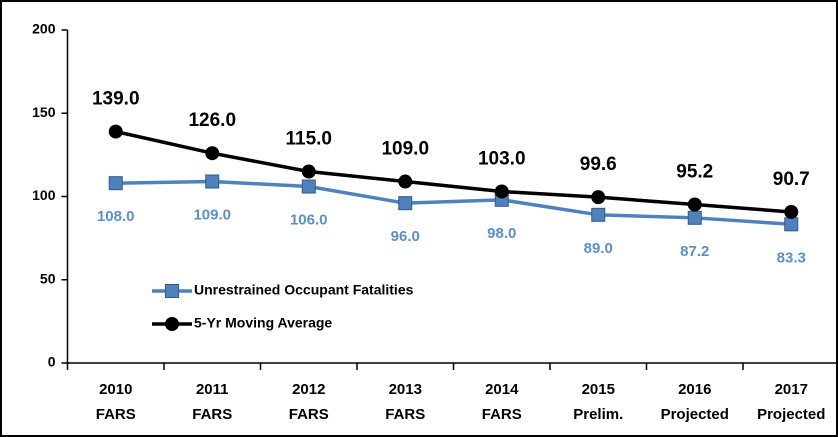  Describe the element at coordinates (791, 257) in the screenshot. I see `data-label: 83.3` at that location.